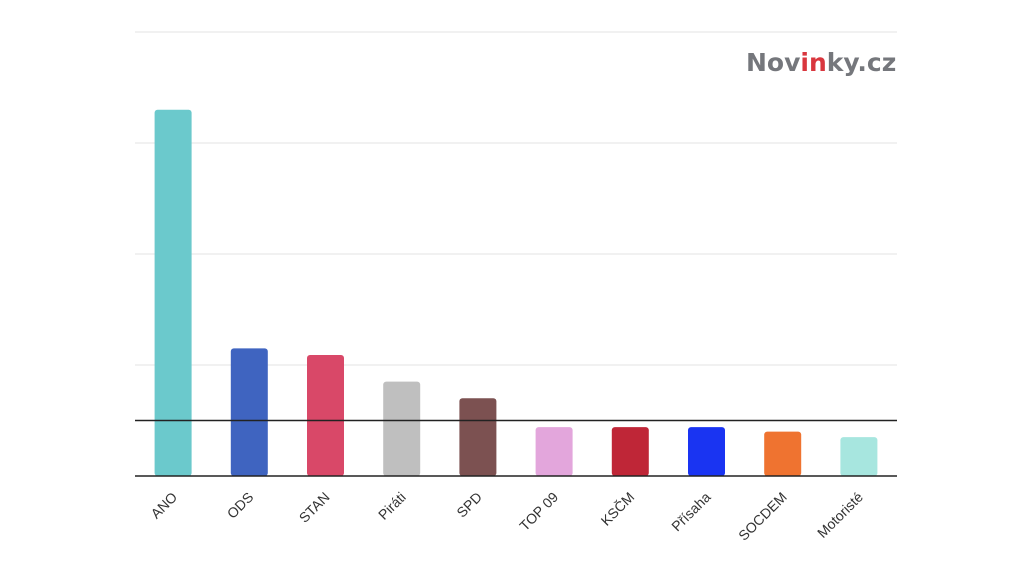  What do you see at coordinates (840, 515) in the screenshot?
I see `x-tick-label: Motoristé` at bounding box center [840, 515].